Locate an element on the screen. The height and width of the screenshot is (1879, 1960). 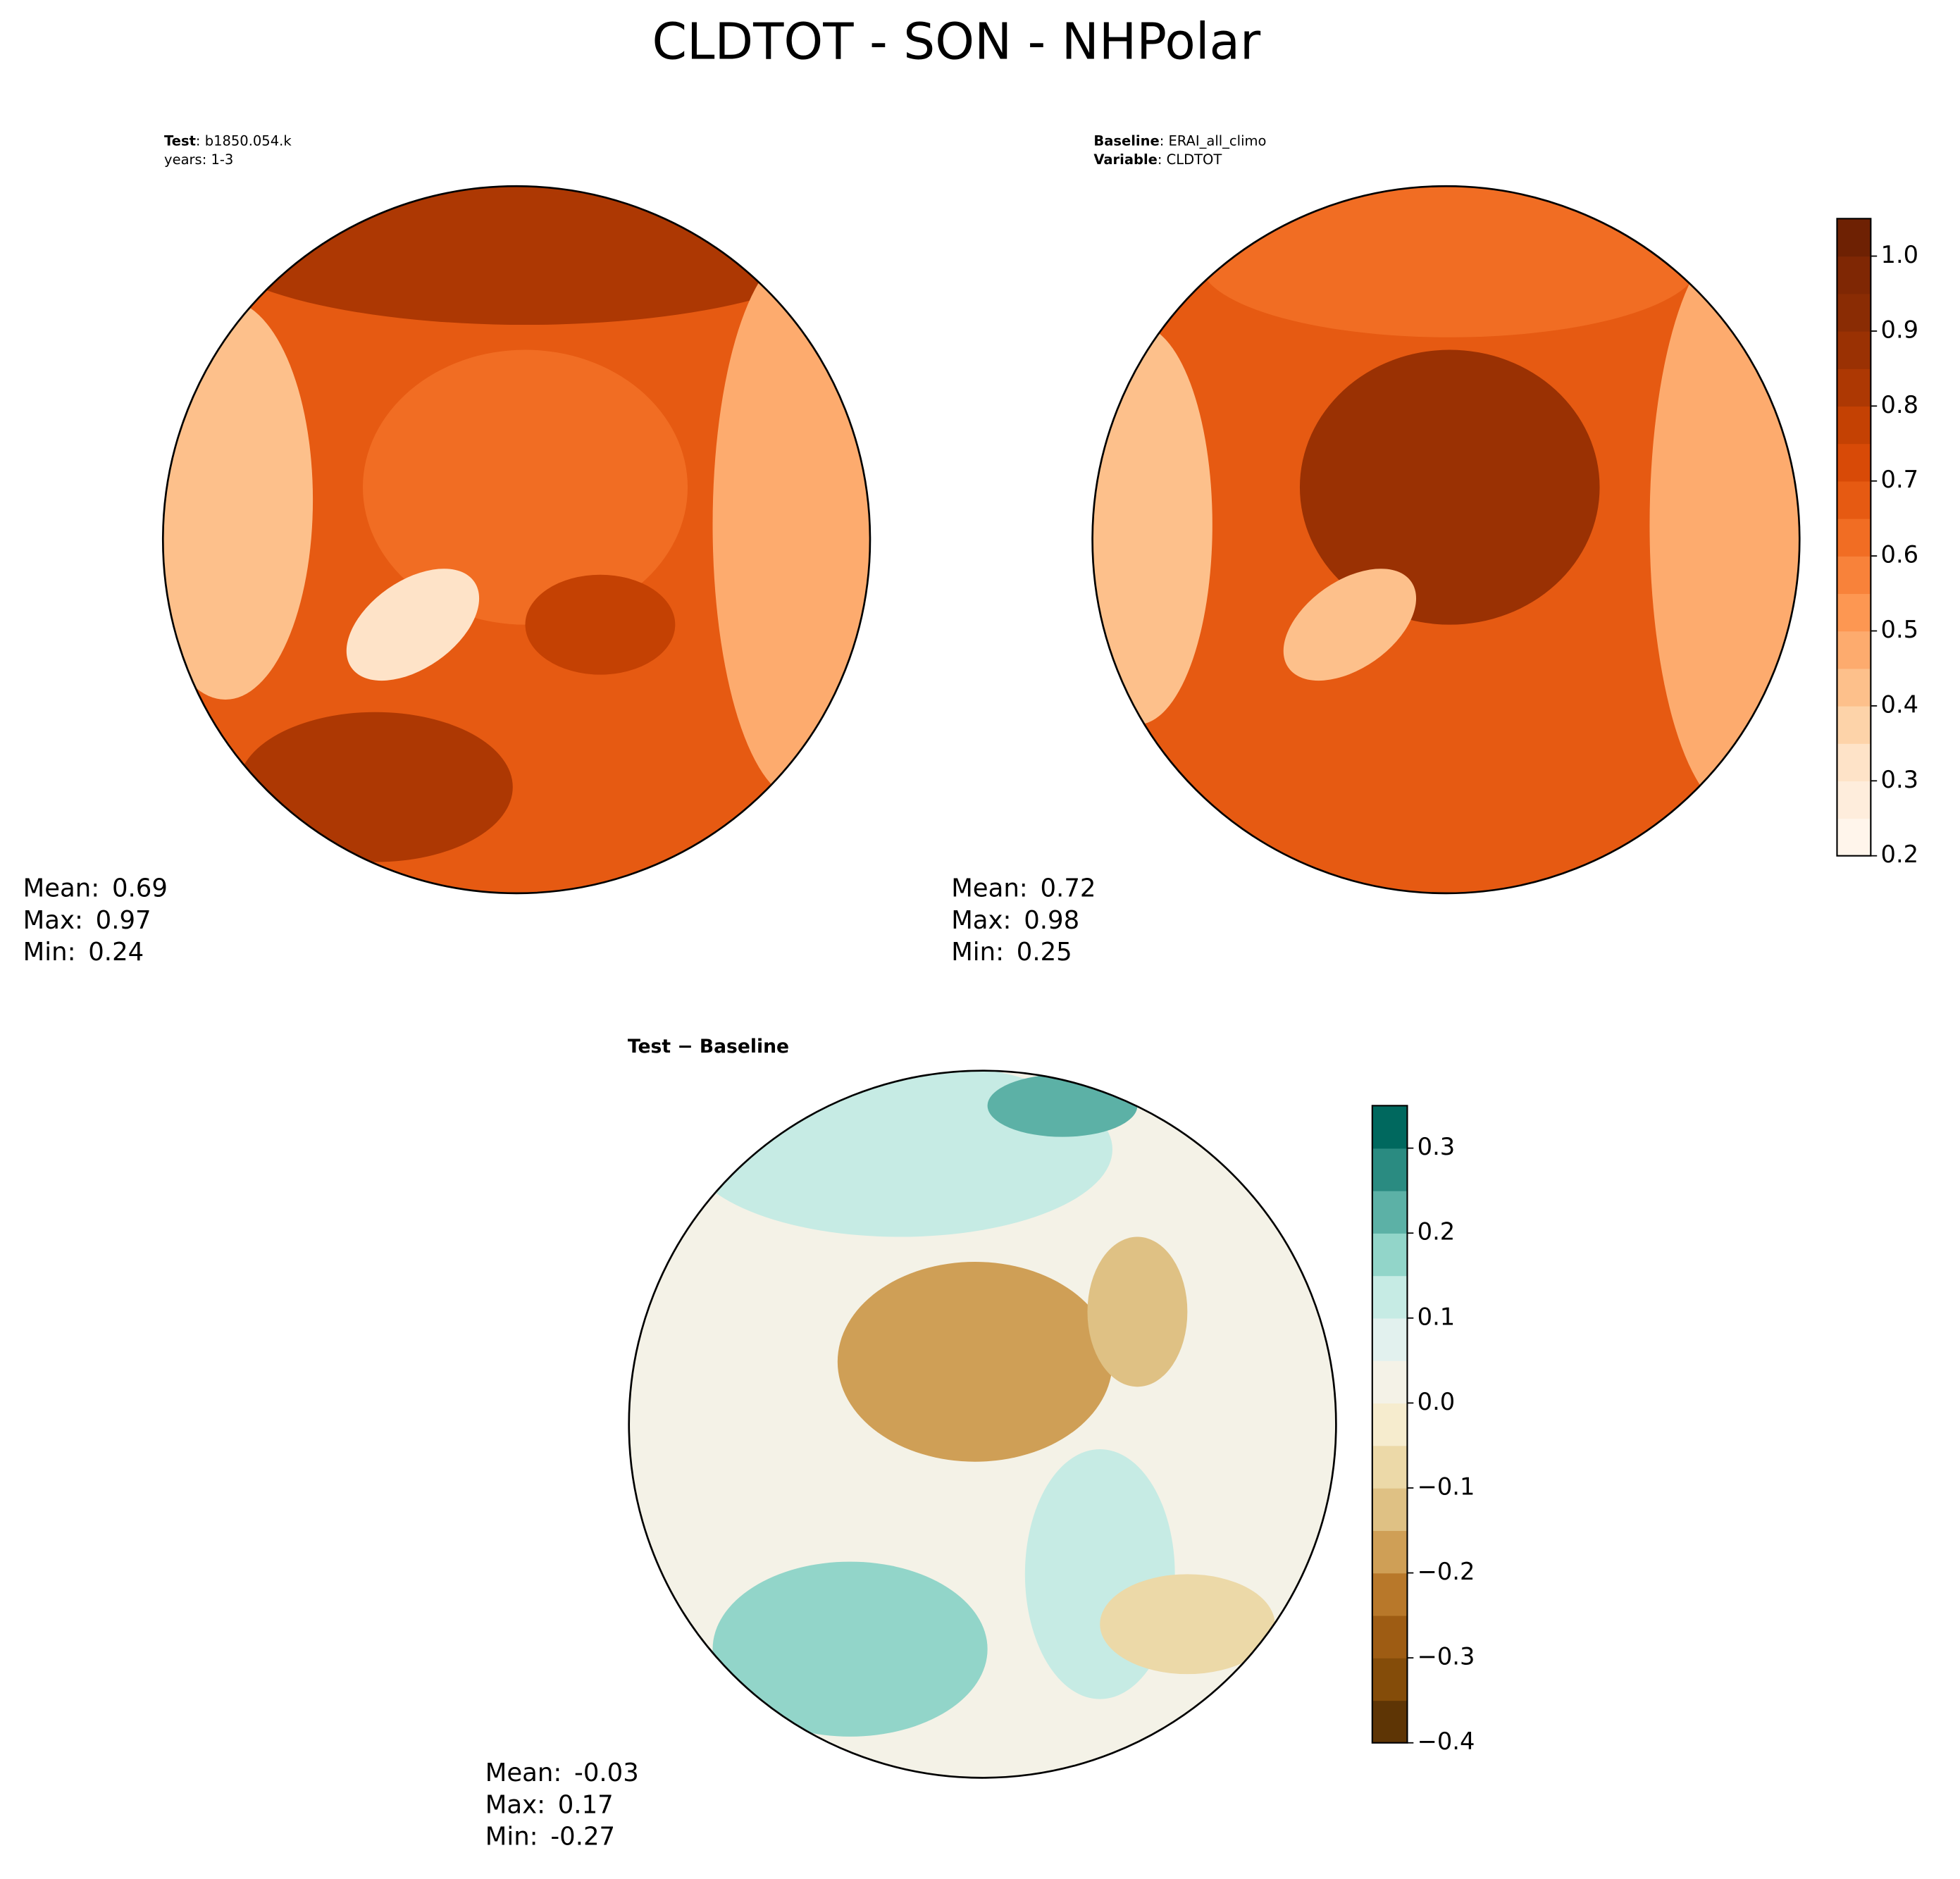
stat: Mean: -0.03 is located at coordinates (562, 1773).